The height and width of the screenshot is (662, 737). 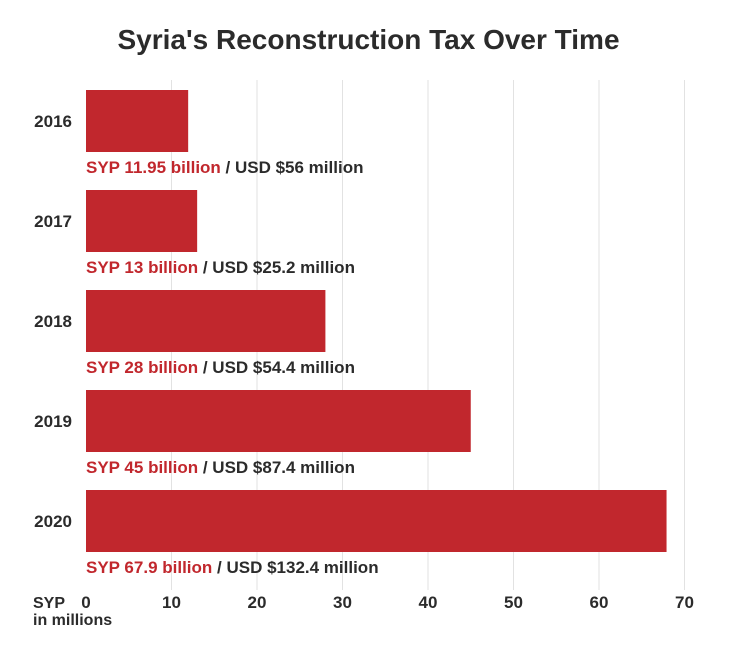 What do you see at coordinates (137, 121) in the screenshot?
I see `bar-2016` at bounding box center [137, 121].